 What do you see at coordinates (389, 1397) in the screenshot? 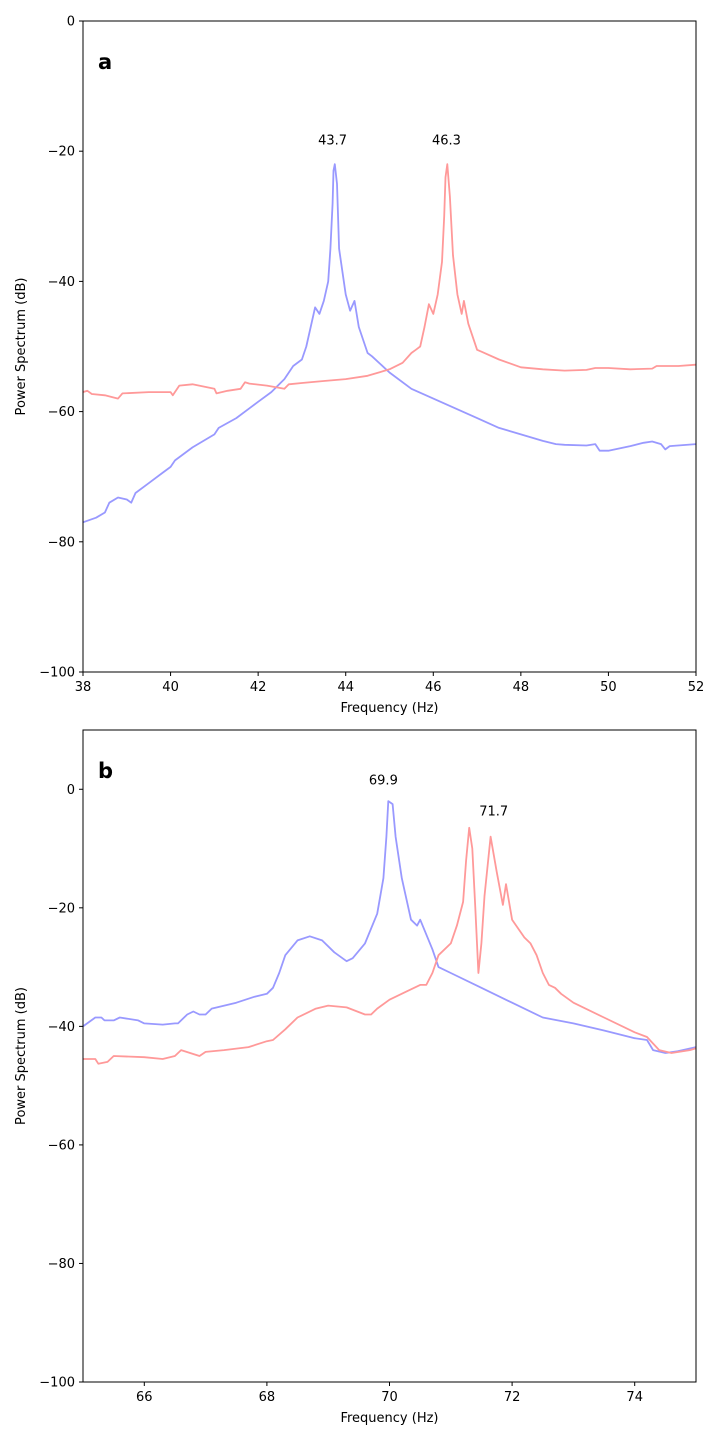
I see `panel-b-x-tick-label: 70` at bounding box center [389, 1397].